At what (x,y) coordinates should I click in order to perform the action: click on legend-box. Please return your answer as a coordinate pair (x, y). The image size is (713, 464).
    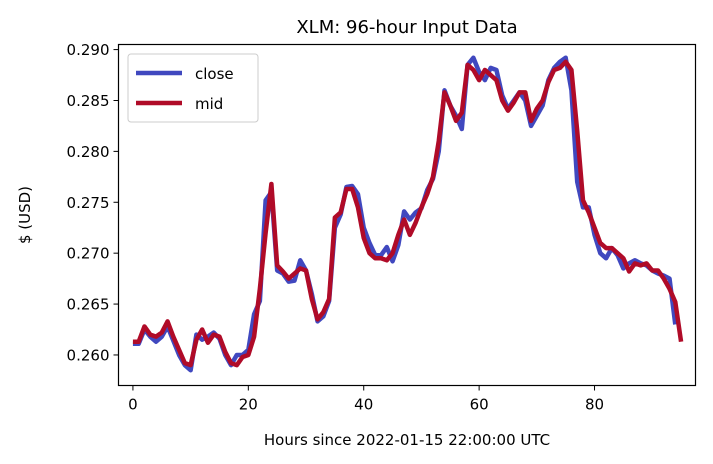
    Looking at the image, I should click on (193, 88).